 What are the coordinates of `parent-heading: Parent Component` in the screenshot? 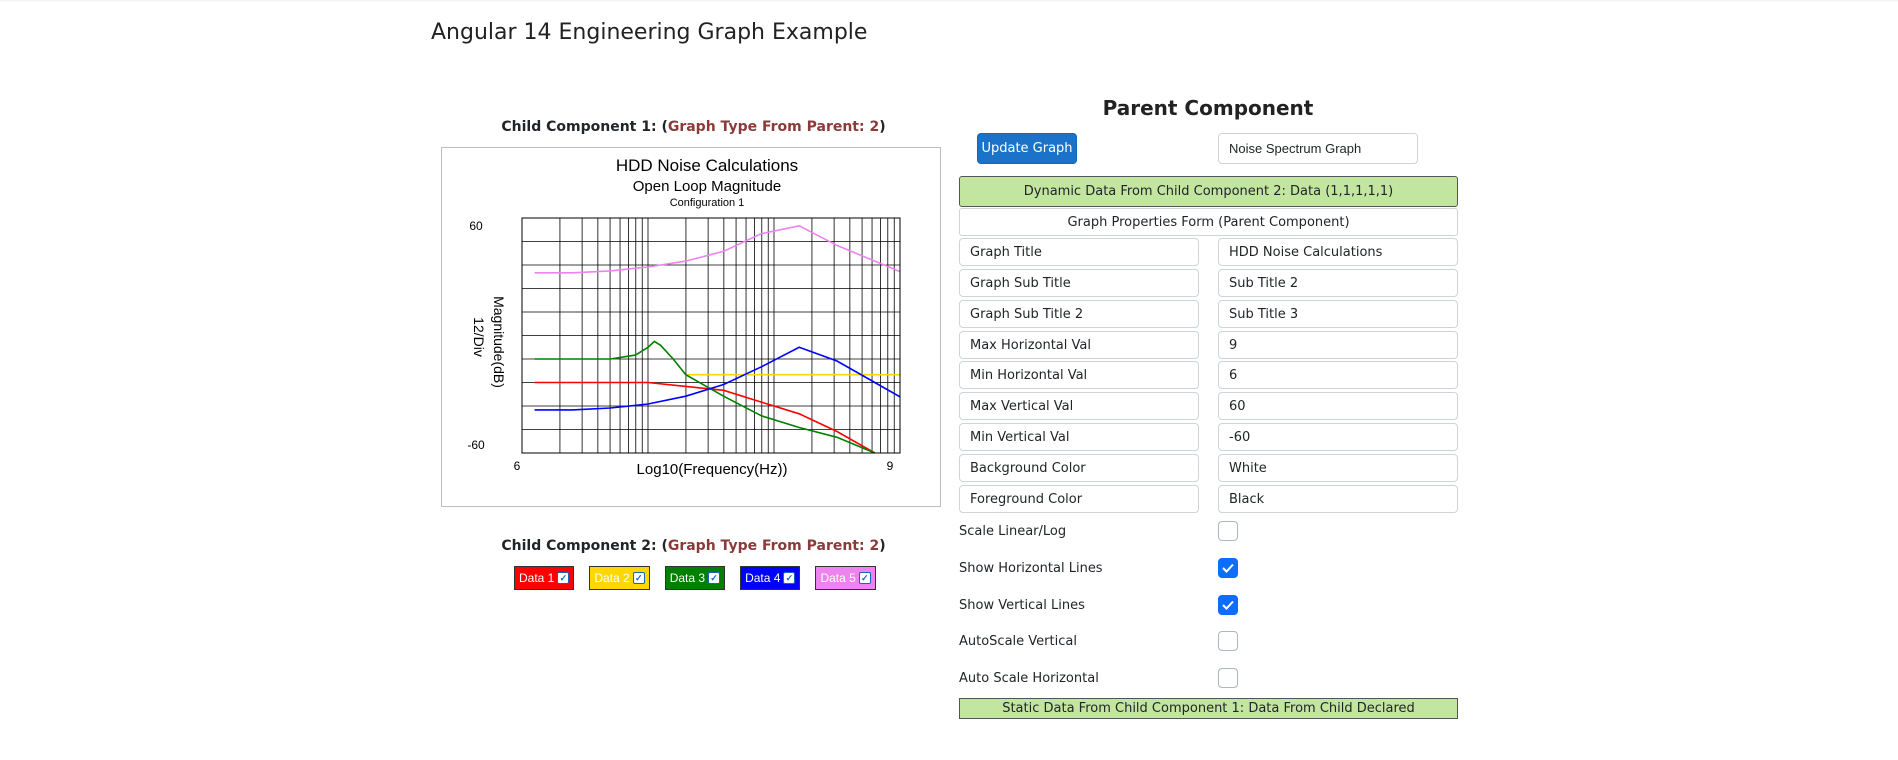 It's located at (1208, 108).